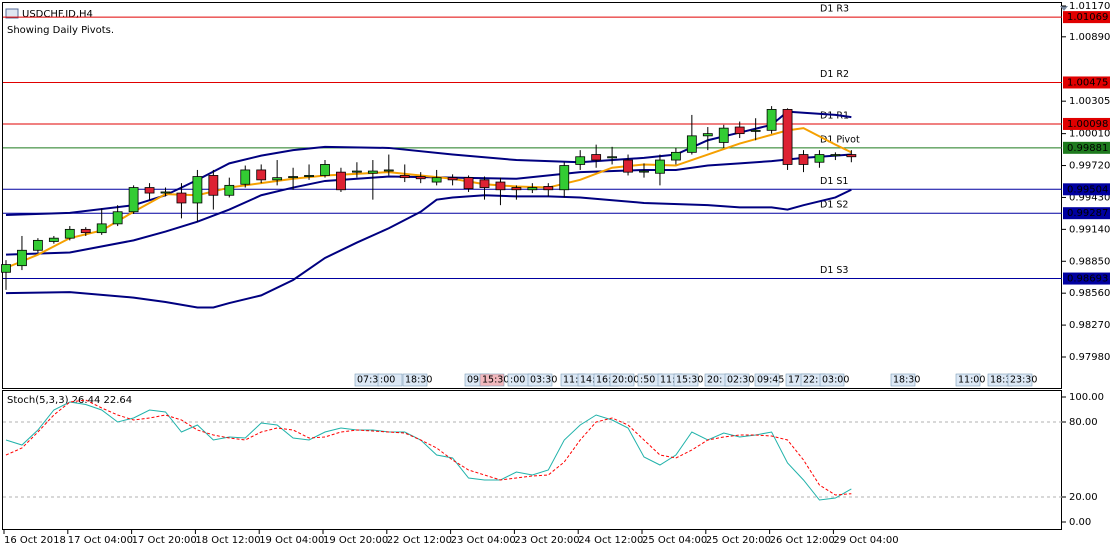  I want to click on pivot-price-label: 0.99504, so click(1087, 189).